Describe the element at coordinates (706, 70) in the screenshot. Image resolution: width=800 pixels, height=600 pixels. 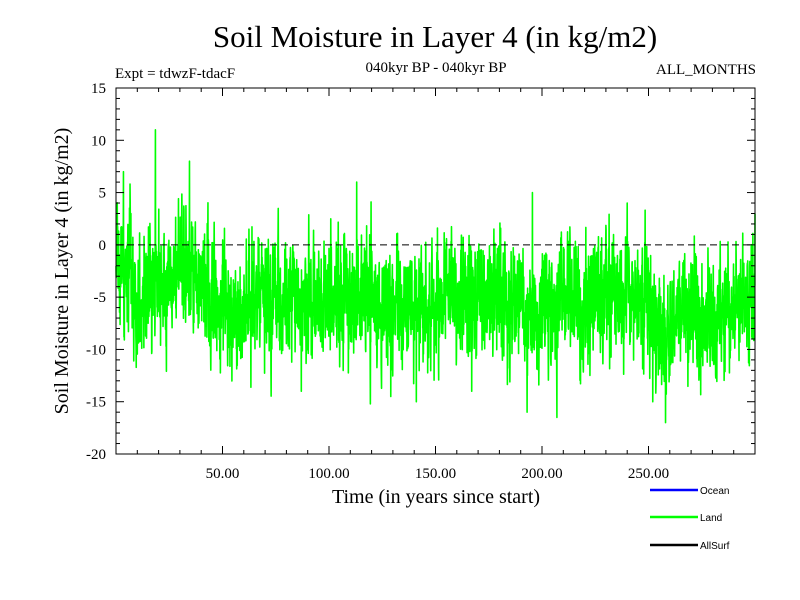
I see `months-label: ALL_MONTHS` at that location.